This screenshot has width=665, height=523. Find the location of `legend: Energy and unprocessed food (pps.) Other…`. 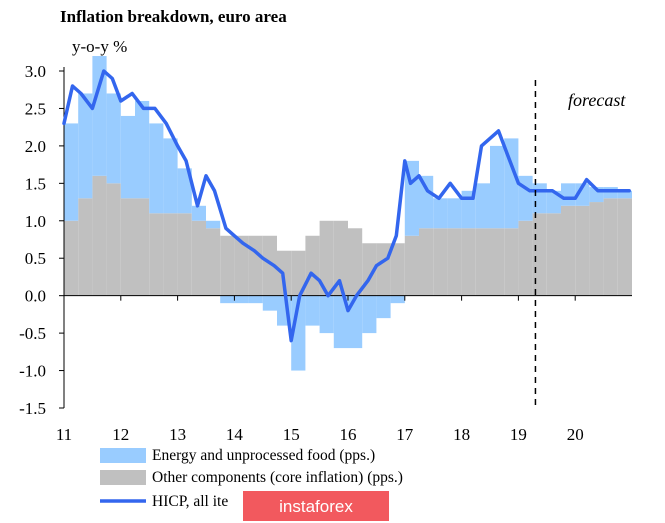

legend: Energy and unprocessed food (pps.) Other… is located at coordinates (251, 478).